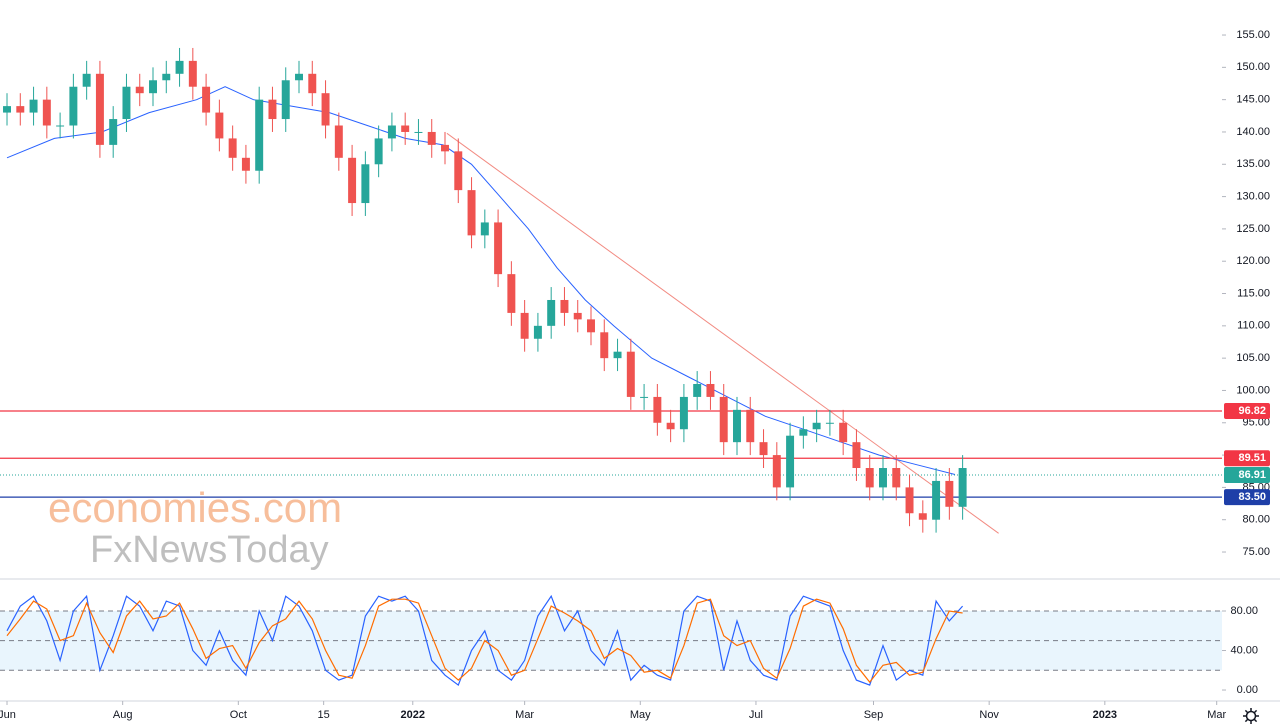 Image resolution: width=1280 pixels, height=728 pixels. I want to click on y-tick-label: 75.00, so click(1256, 552).